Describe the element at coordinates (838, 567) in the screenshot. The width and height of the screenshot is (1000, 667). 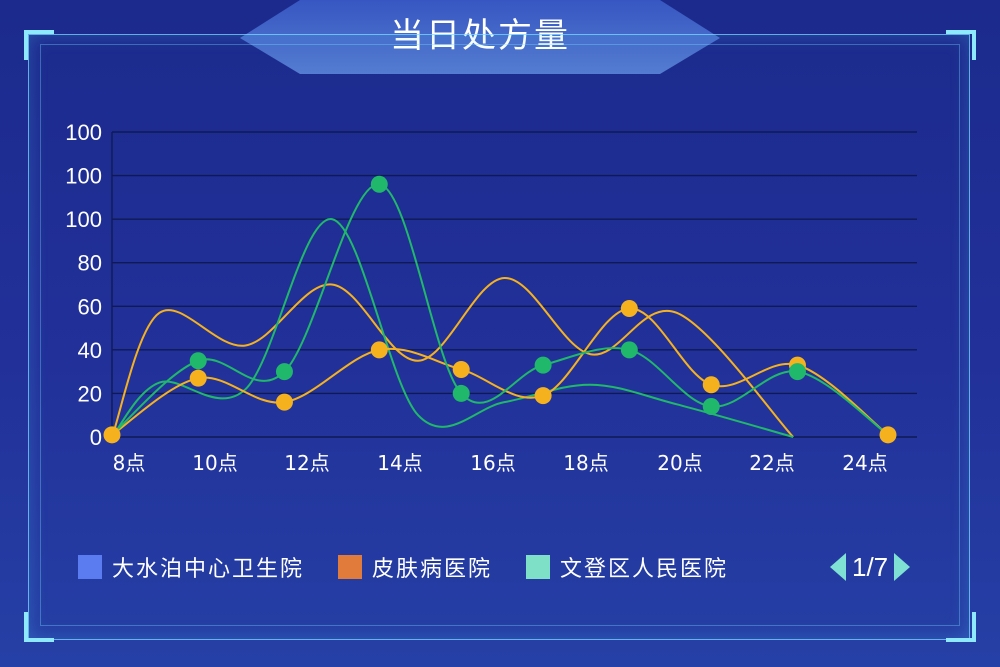
I see `prev-page-icon` at that location.